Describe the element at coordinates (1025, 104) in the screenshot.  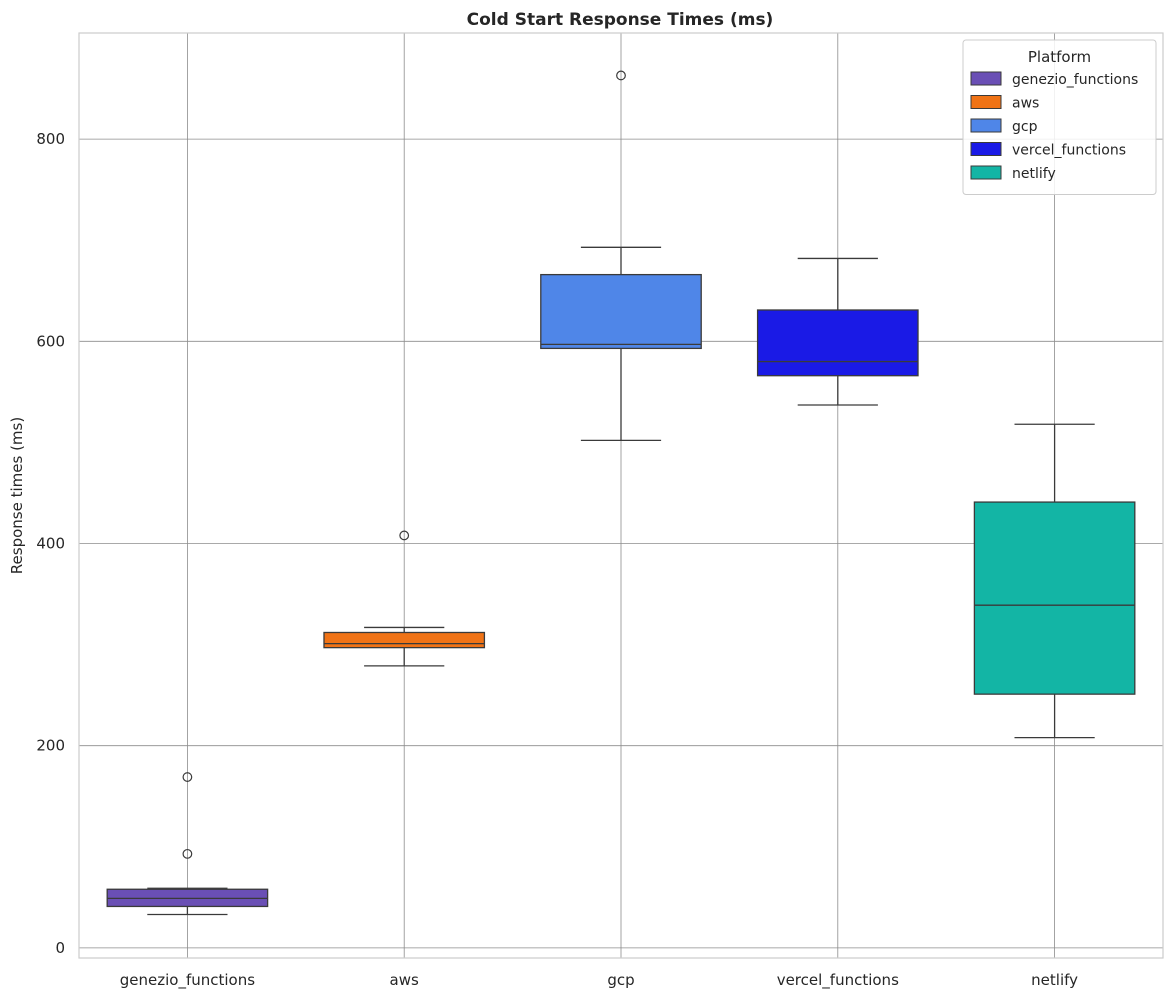
I see `legend-label: aws` at that location.